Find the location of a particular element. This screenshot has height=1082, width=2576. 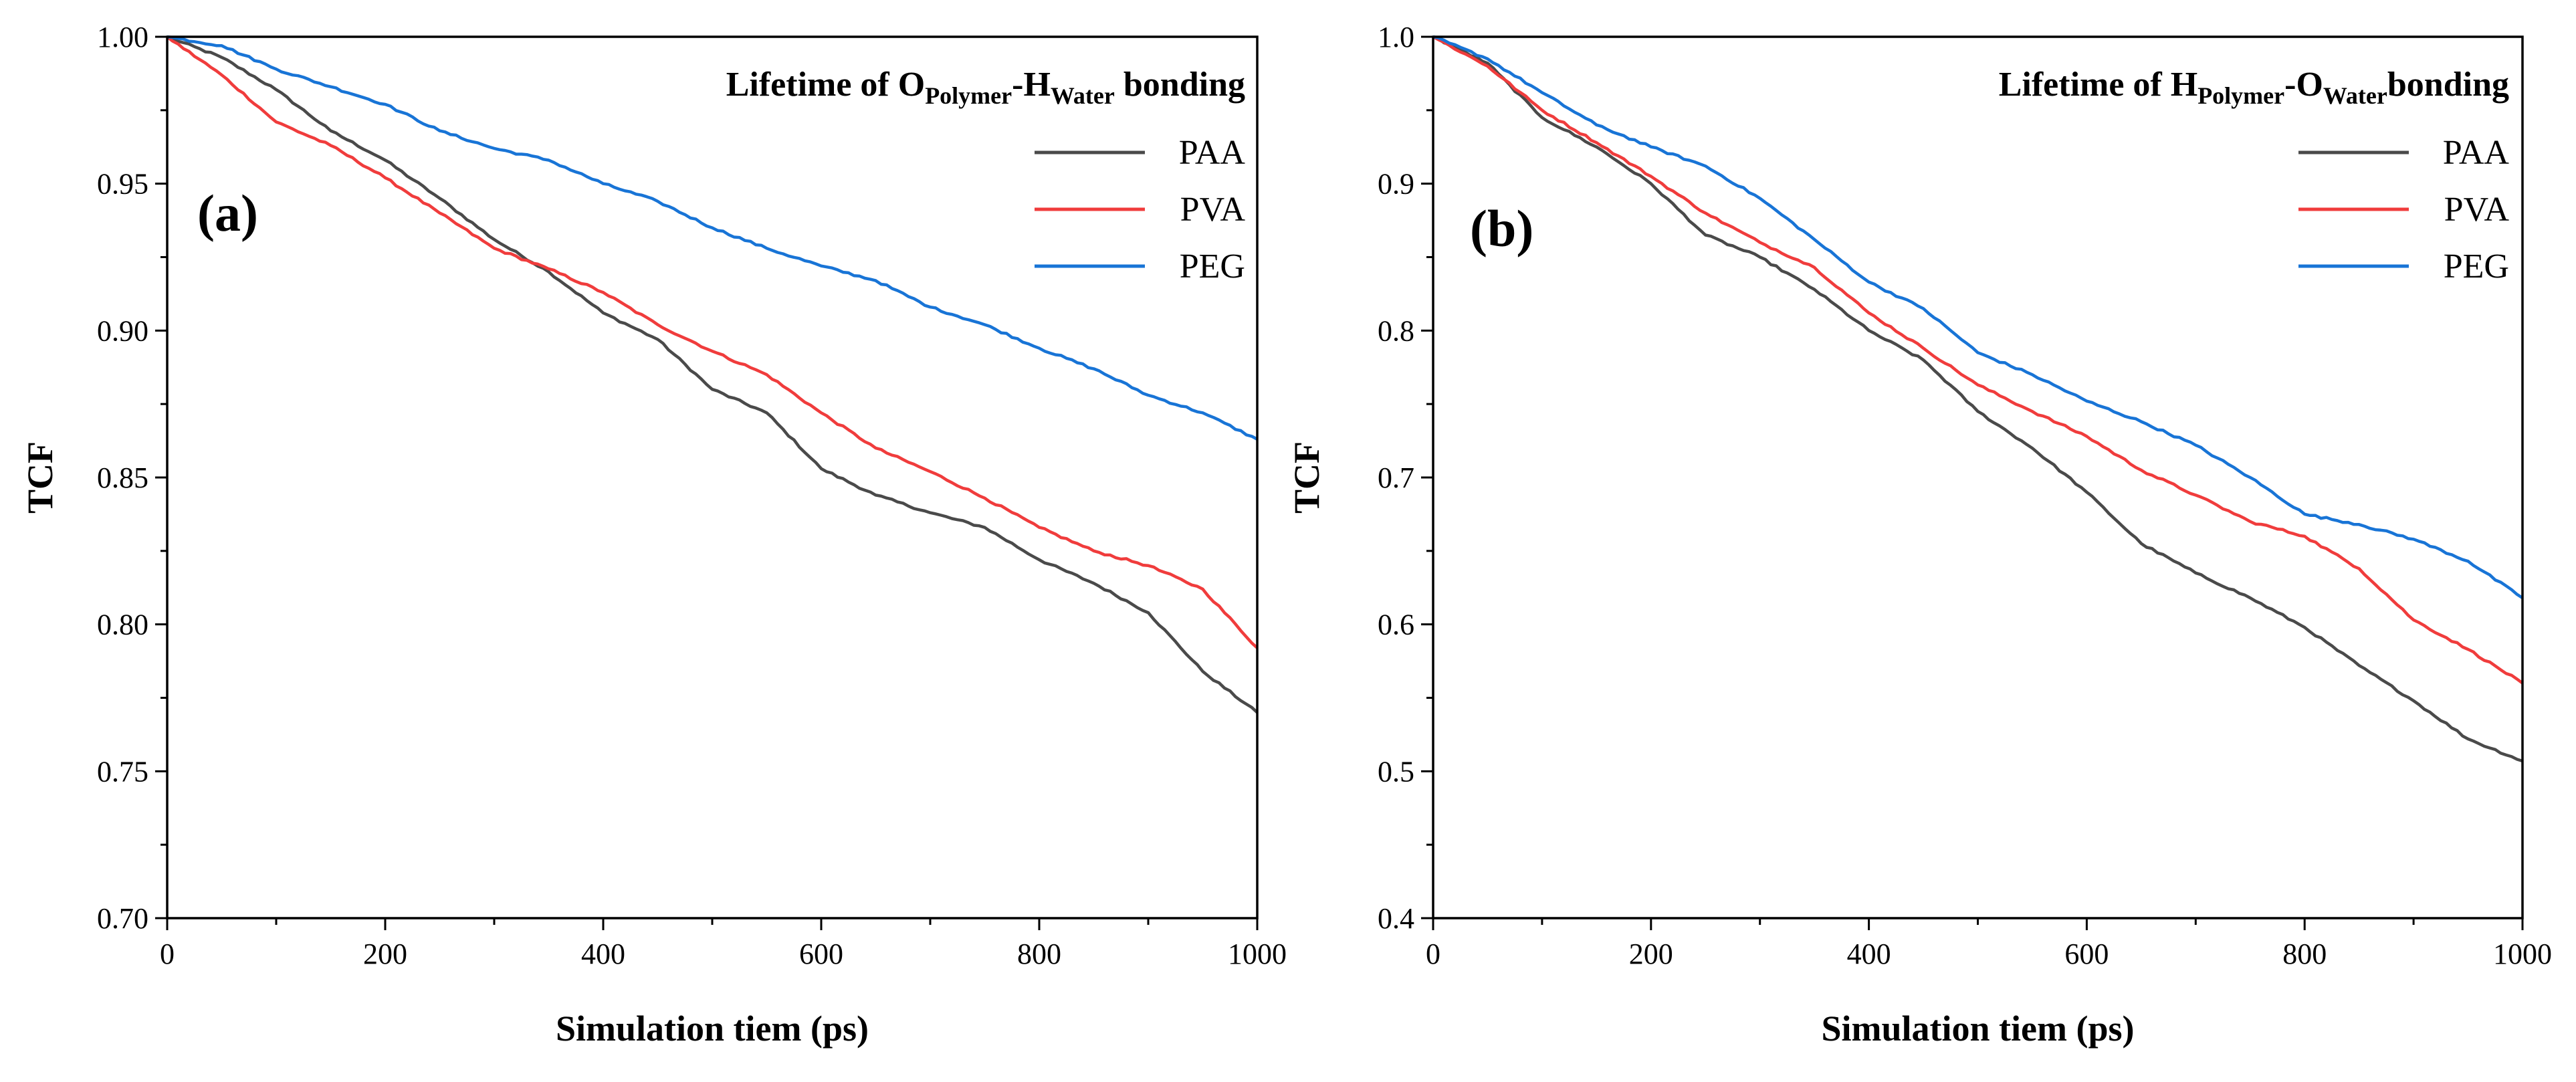

y-tick-label: 0.80 is located at coordinates (123, 625).